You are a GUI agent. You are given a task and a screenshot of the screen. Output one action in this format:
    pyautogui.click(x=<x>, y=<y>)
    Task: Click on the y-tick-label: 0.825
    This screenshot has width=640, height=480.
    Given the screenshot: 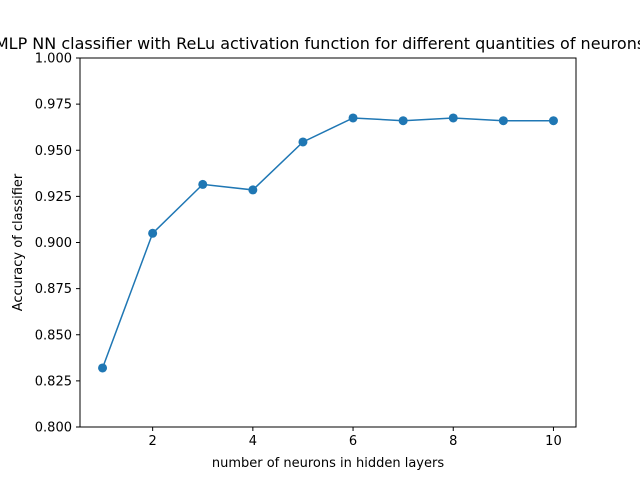 What is the action you would take?
    pyautogui.click(x=53, y=381)
    